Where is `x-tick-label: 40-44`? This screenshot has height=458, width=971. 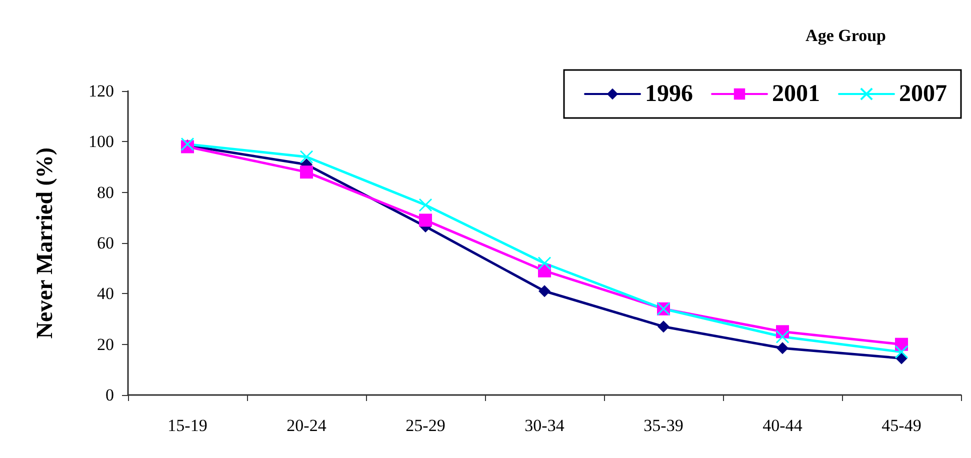 x-tick-label: 40-44 is located at coordinates (782, 425).